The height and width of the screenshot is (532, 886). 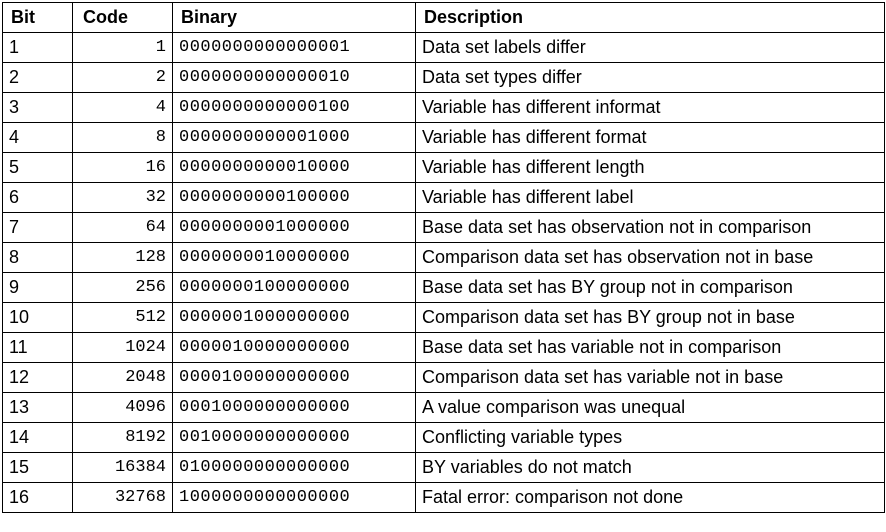 What do you see at coordinates (294, 77) in the screenshot?
I see `binary-cell: 0000000000000010` at bounding box center [294, 77].